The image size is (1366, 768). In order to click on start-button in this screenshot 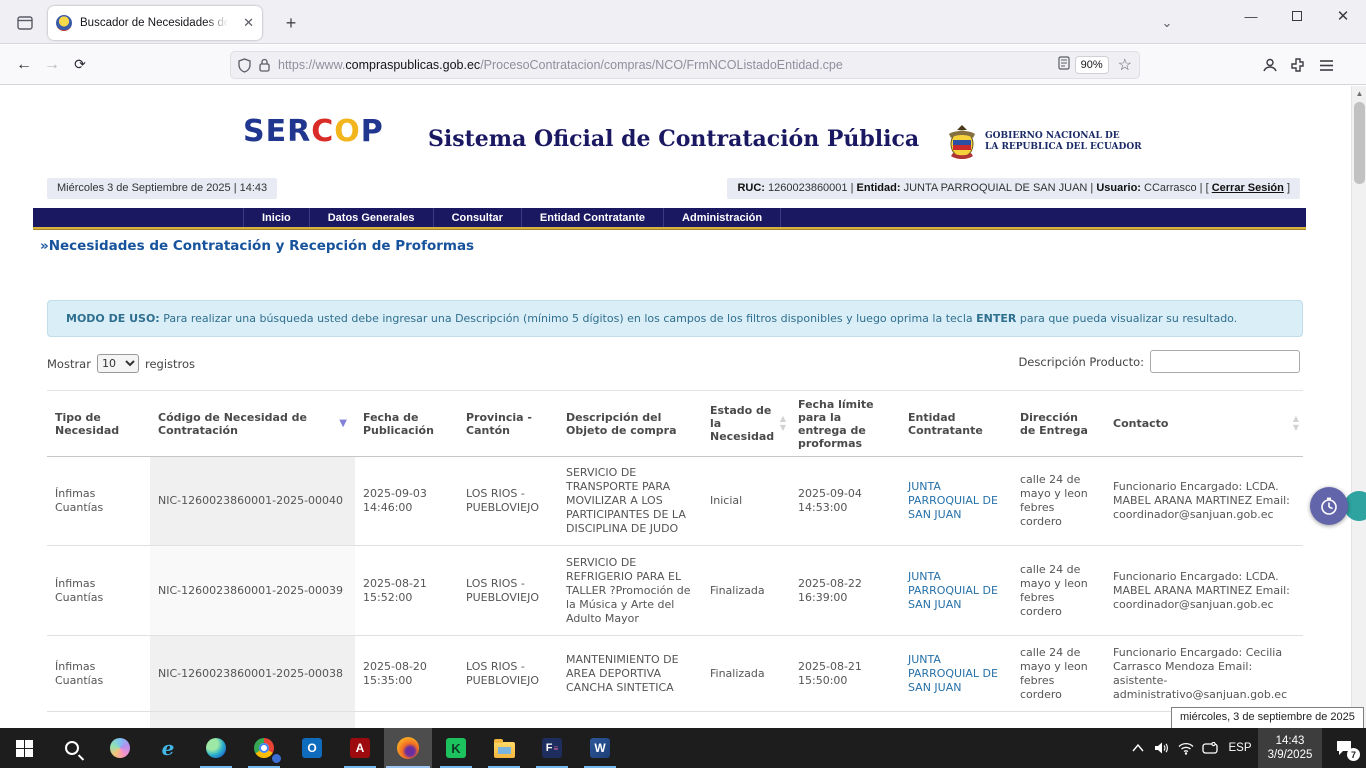, I will do `click(24, 748)`.